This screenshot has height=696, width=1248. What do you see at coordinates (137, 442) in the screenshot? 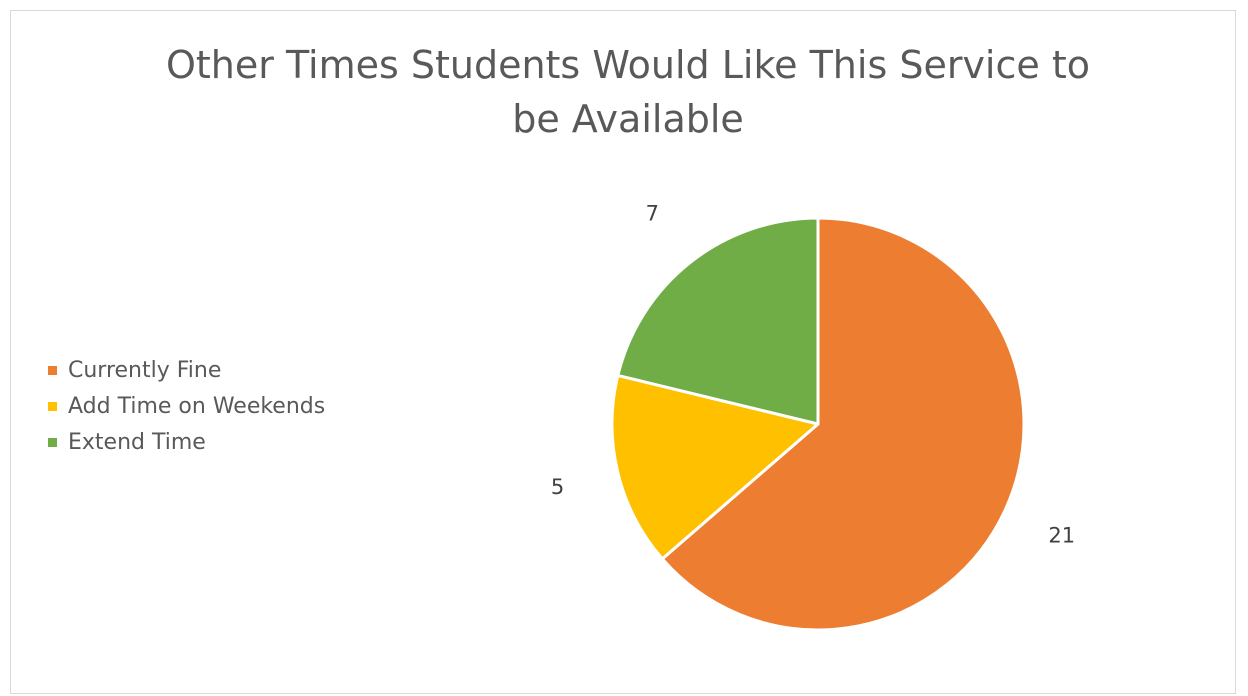
I see `legend-label-extend-time: Extend Time` at bounding box center [137, 442].